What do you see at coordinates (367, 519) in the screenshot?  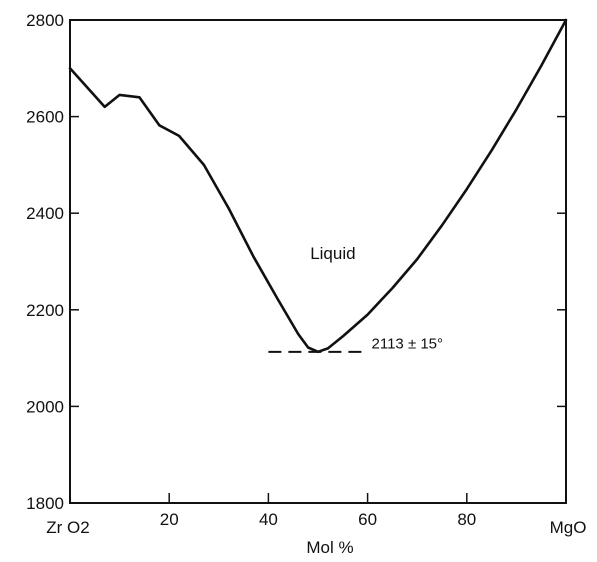 I see `x-tick-label-60: 60` at bounding box center [367, 519].